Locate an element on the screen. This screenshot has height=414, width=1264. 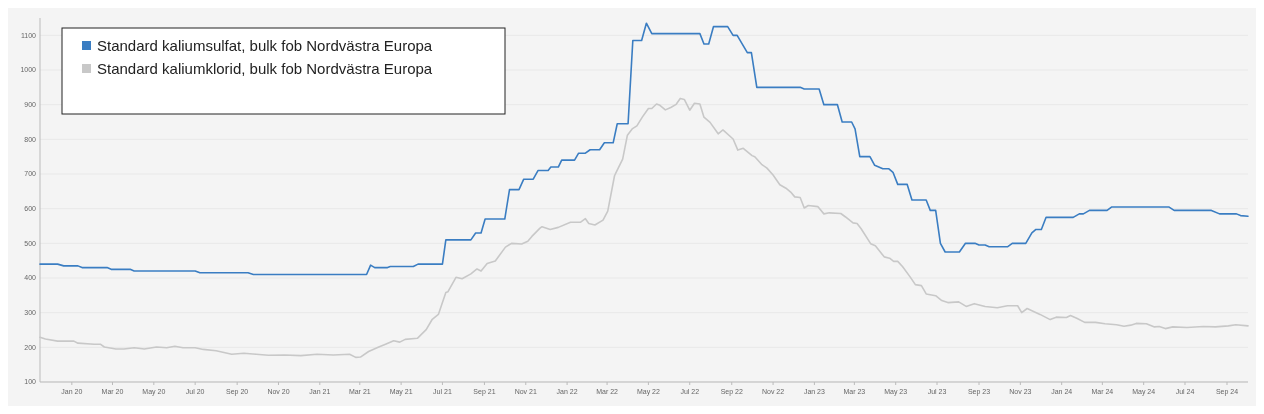
legend-label: Standard kaliumklorid, bulk fob Nordvästra Europa is located at coordinates (265, 69).